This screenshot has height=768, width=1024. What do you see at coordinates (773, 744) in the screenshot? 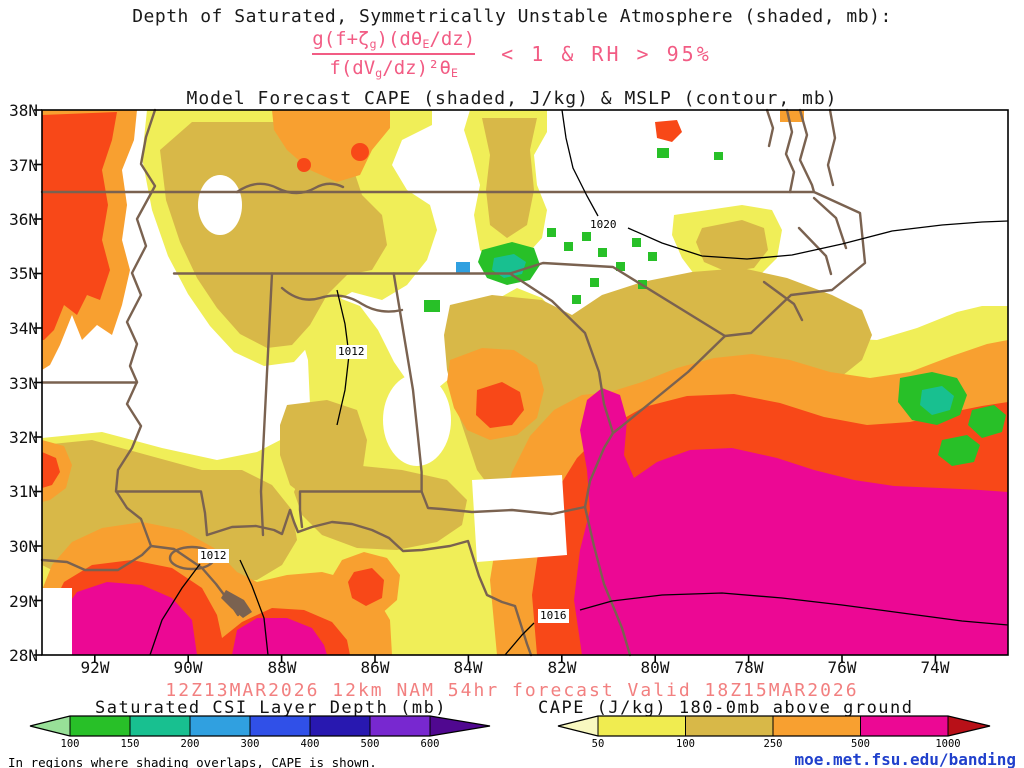
I see `cape-tick: 250` at bounding box center [773, 744].